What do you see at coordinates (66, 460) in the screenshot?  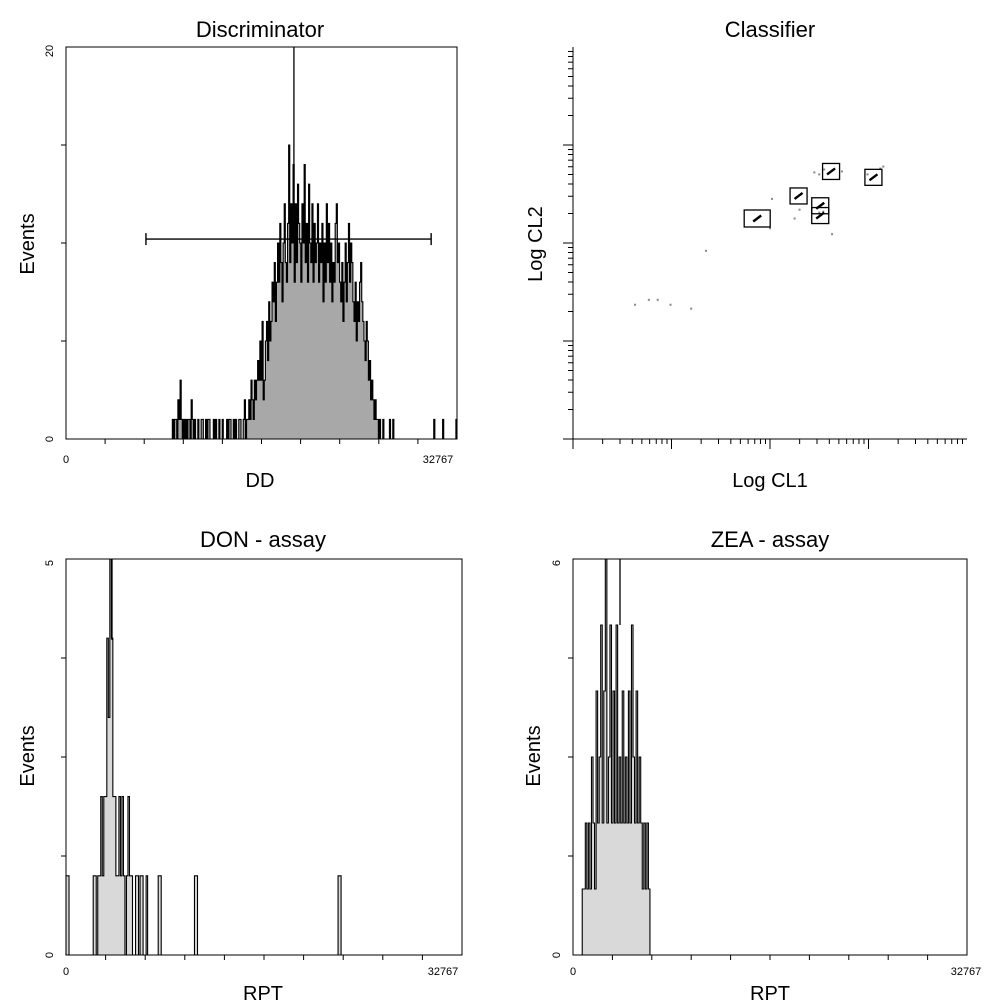 I see `discriminator-x-tick-min: 0` at bounding box center [66, 460].